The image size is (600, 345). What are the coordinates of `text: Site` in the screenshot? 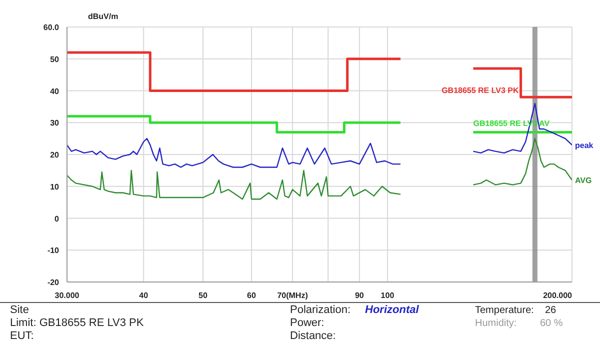 It's located at (19, 310).